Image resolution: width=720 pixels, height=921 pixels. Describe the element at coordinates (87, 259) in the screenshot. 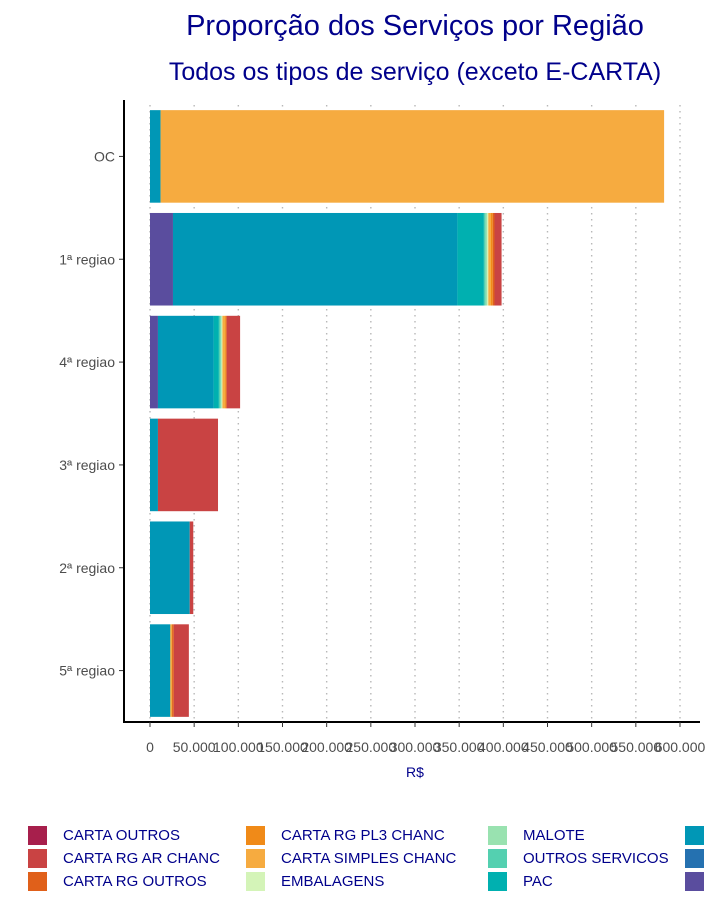

I see `y-tick-label: 1ª regiao` at that location.